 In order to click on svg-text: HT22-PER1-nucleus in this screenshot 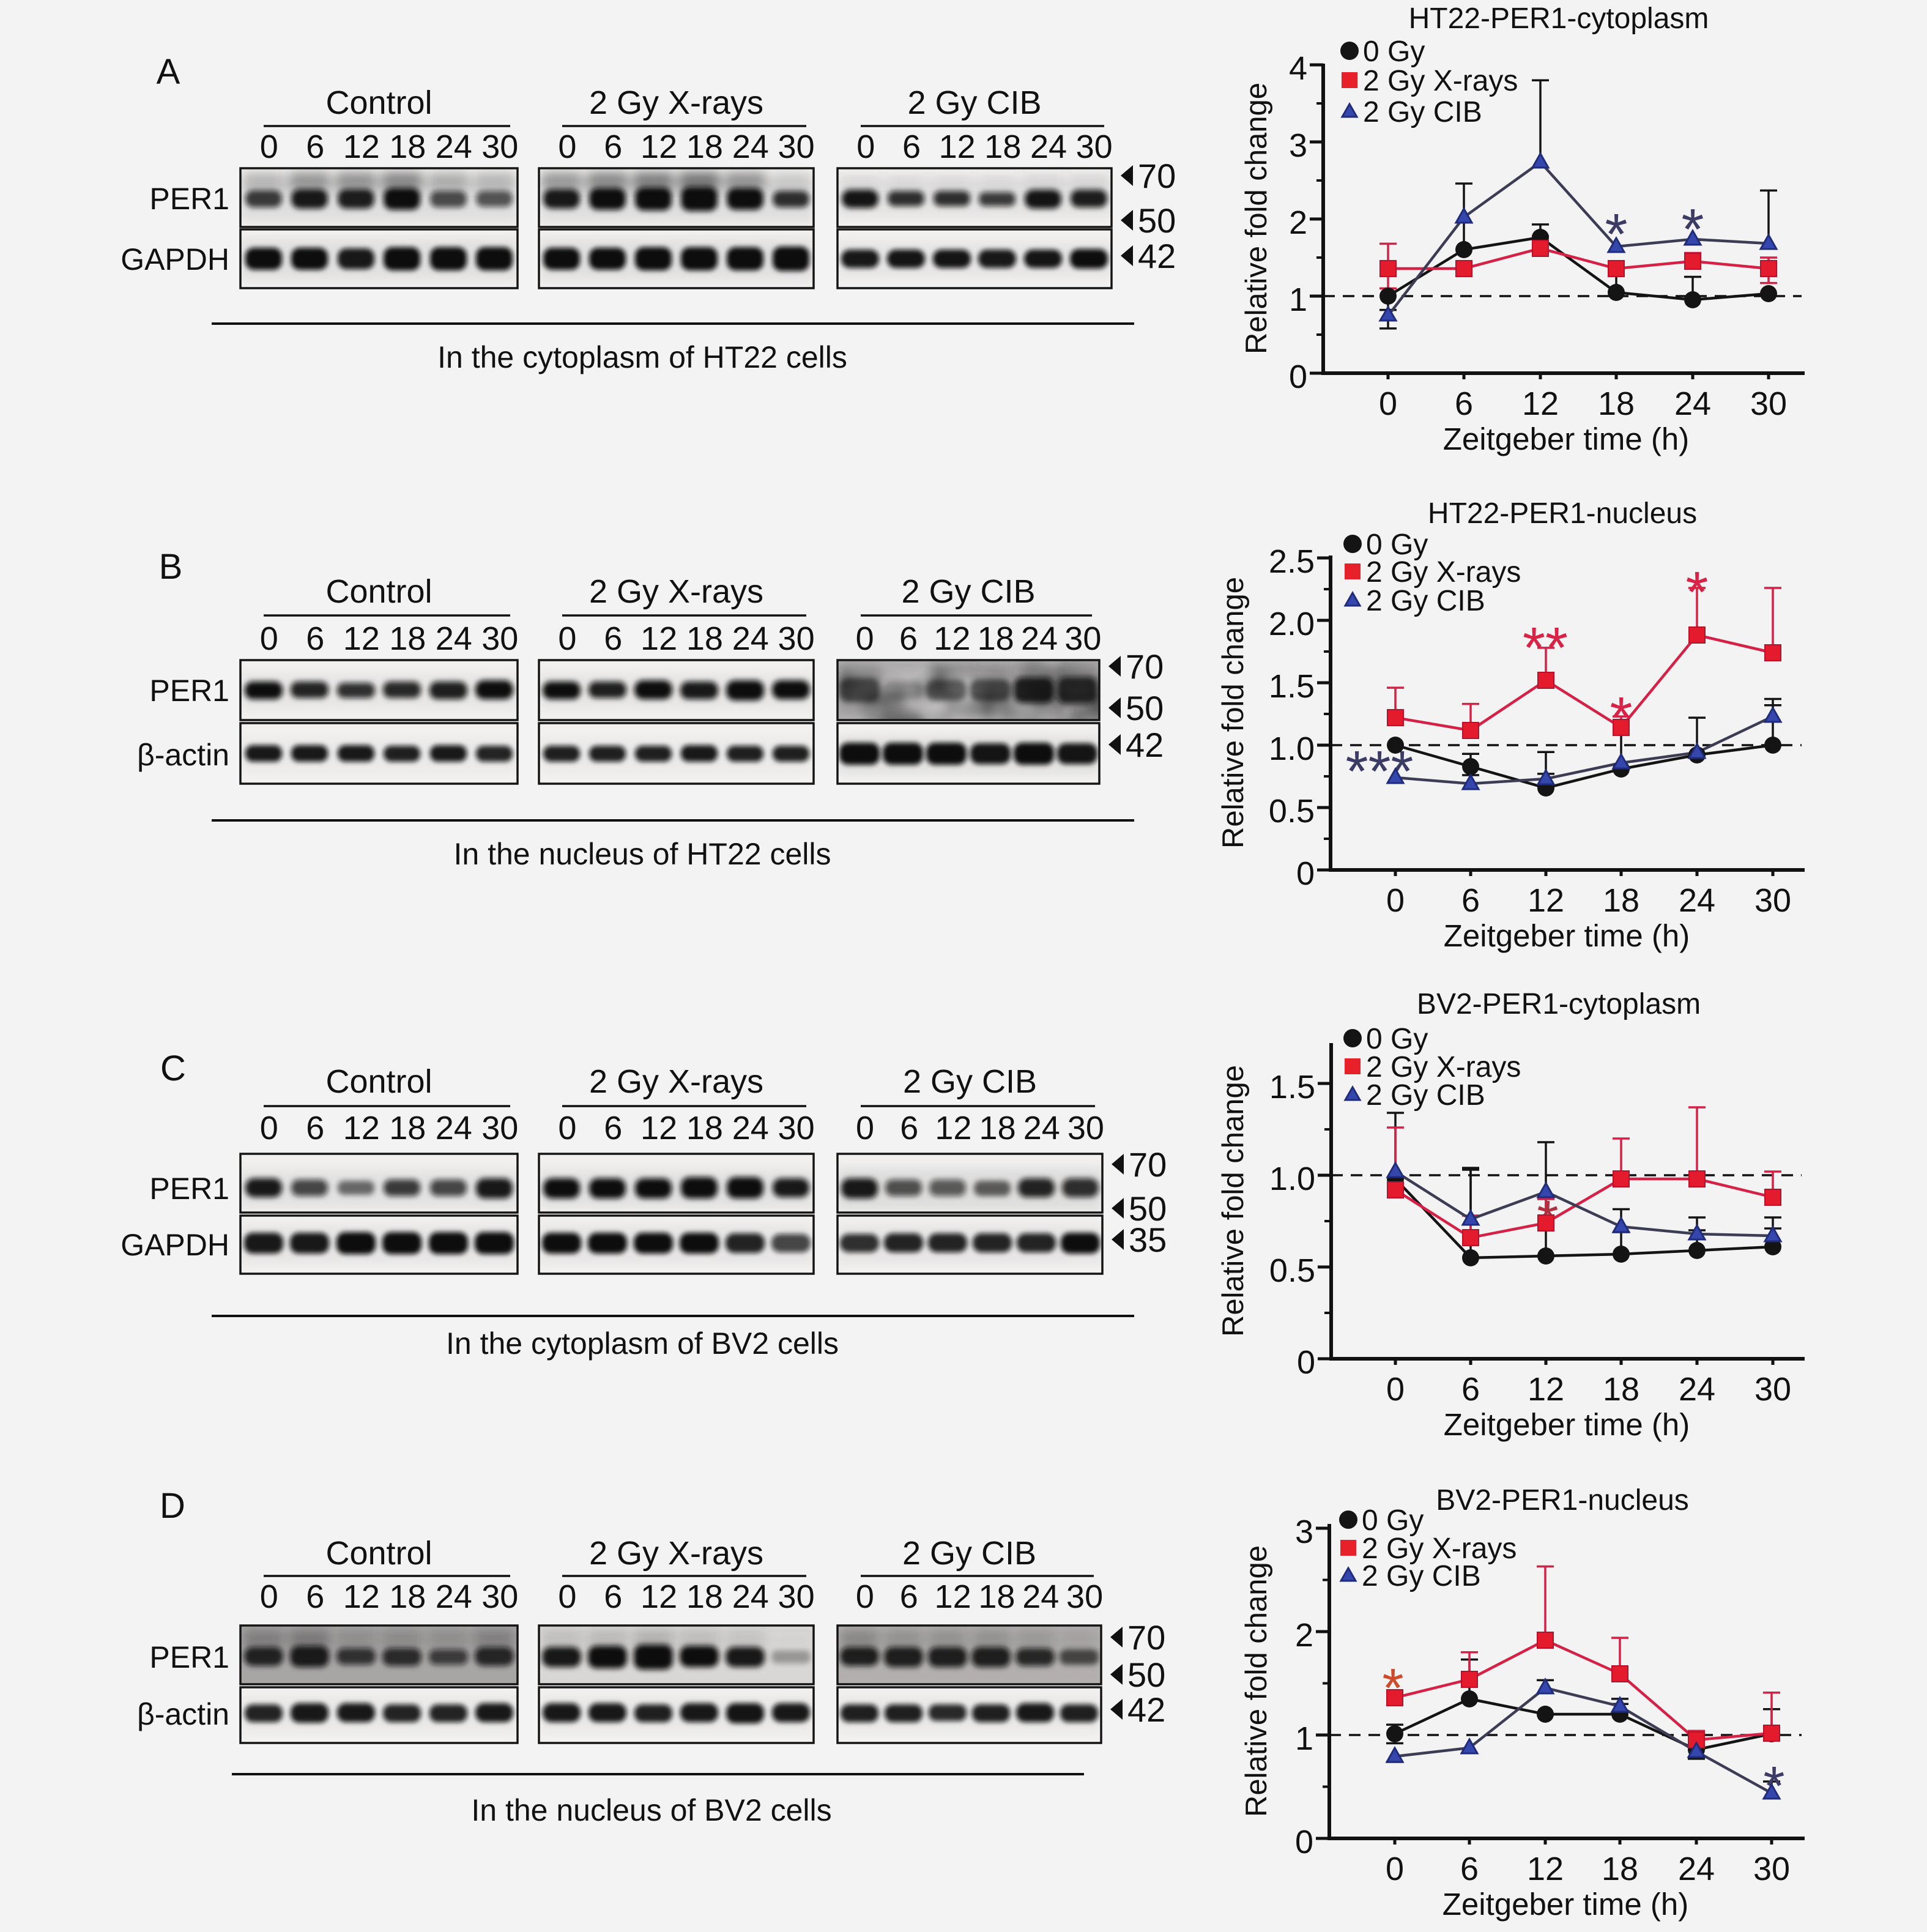, I will do `click(1562, 513)`.